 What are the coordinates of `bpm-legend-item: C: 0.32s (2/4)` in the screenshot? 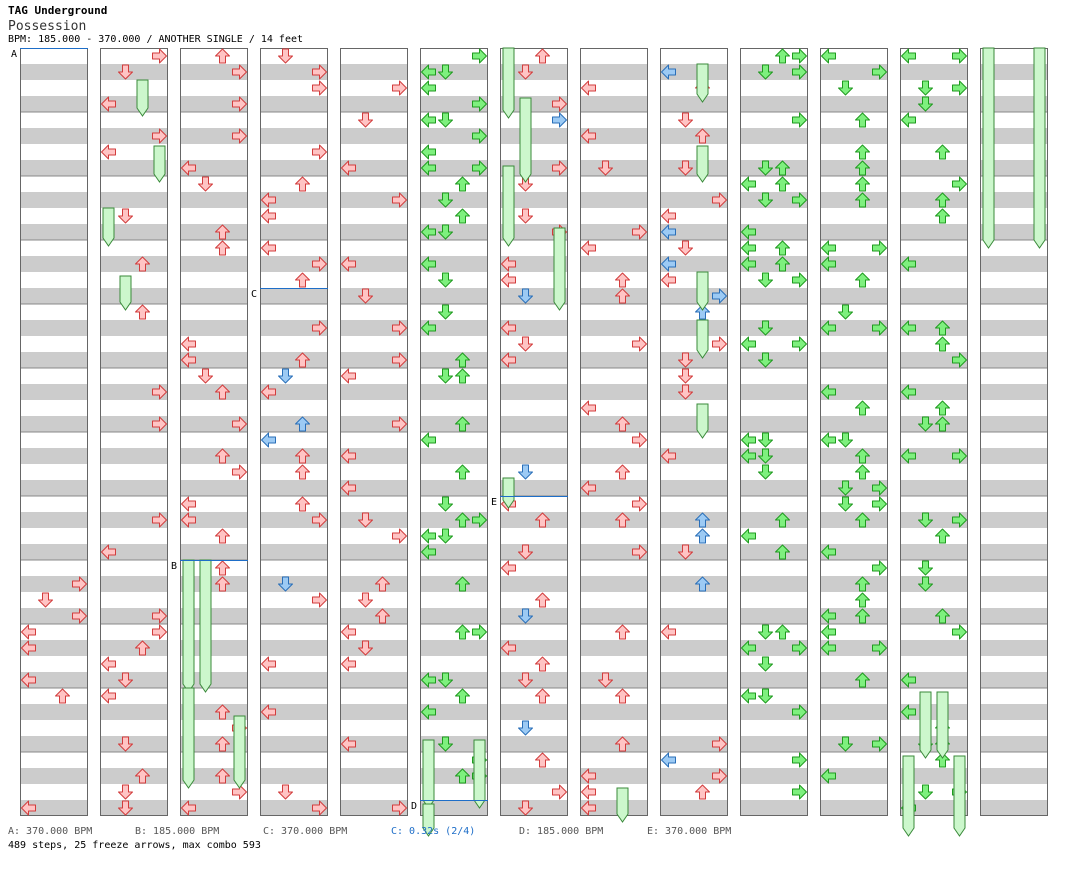 It's located at (433, 831).